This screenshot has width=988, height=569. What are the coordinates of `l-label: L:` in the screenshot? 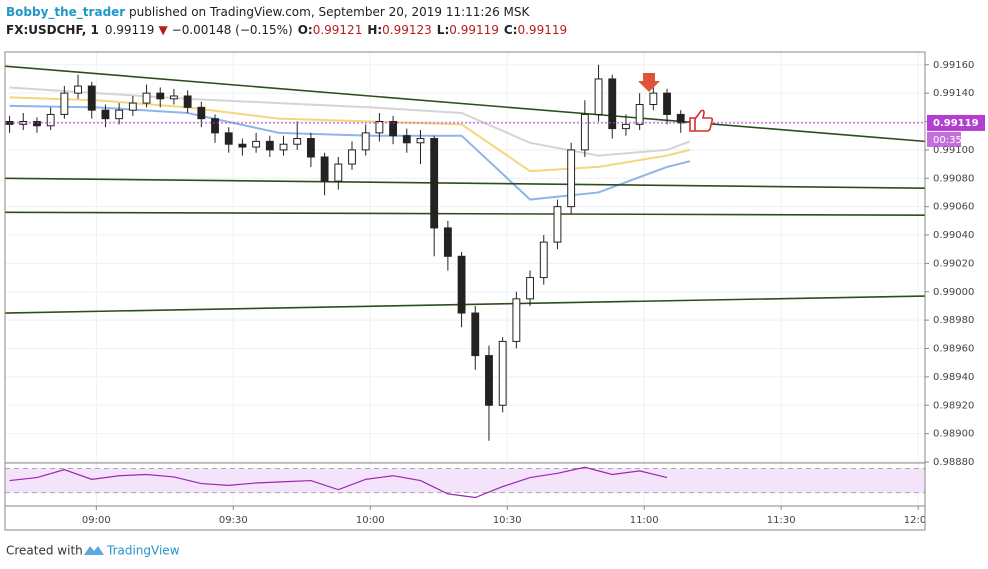 It's located at (443, 30).